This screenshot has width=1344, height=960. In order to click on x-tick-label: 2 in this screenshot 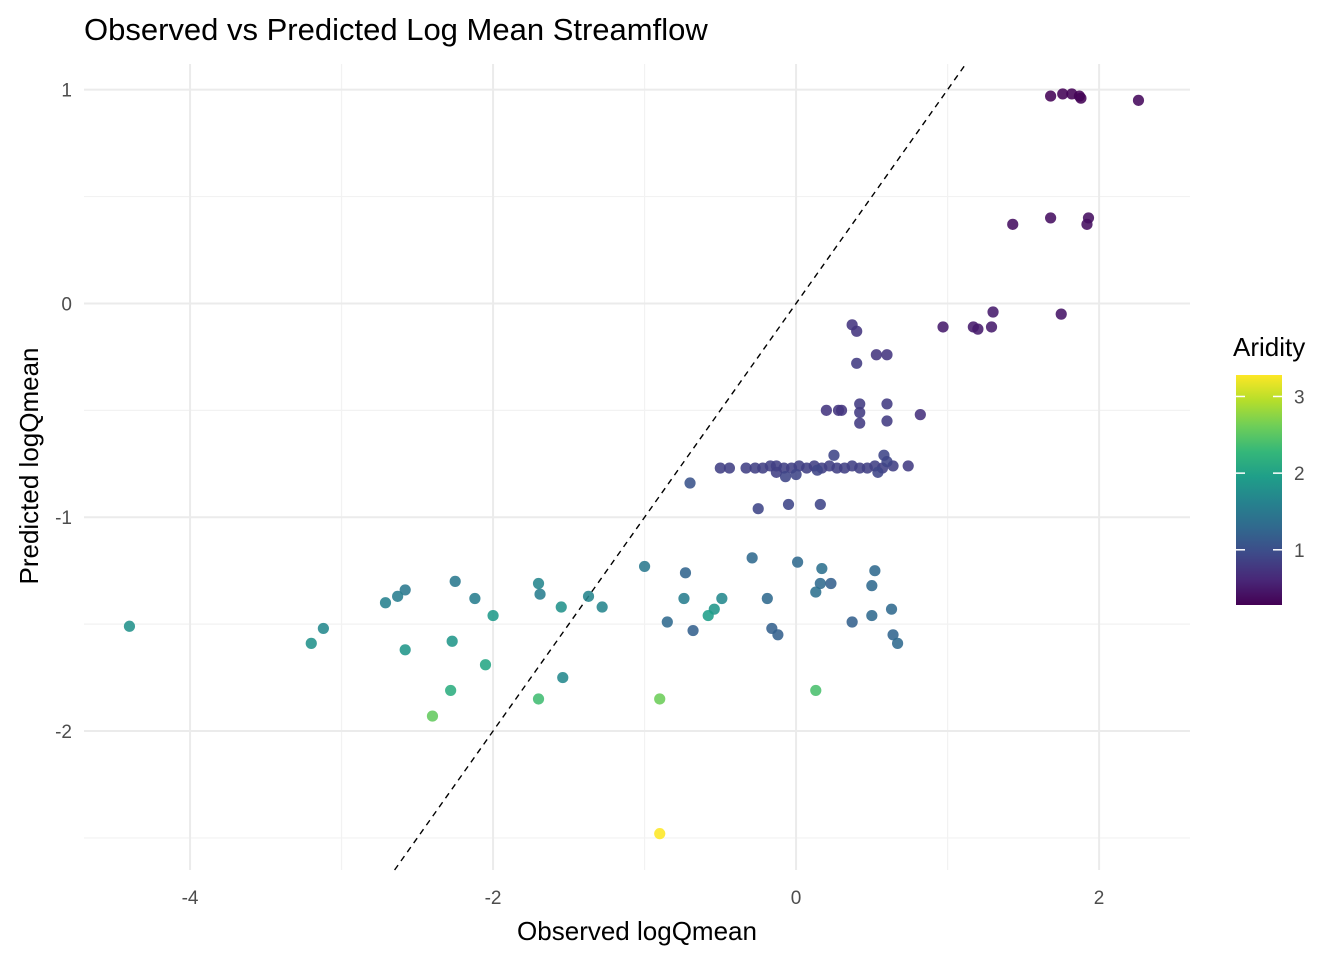, I will do `click(1099, 898)`.